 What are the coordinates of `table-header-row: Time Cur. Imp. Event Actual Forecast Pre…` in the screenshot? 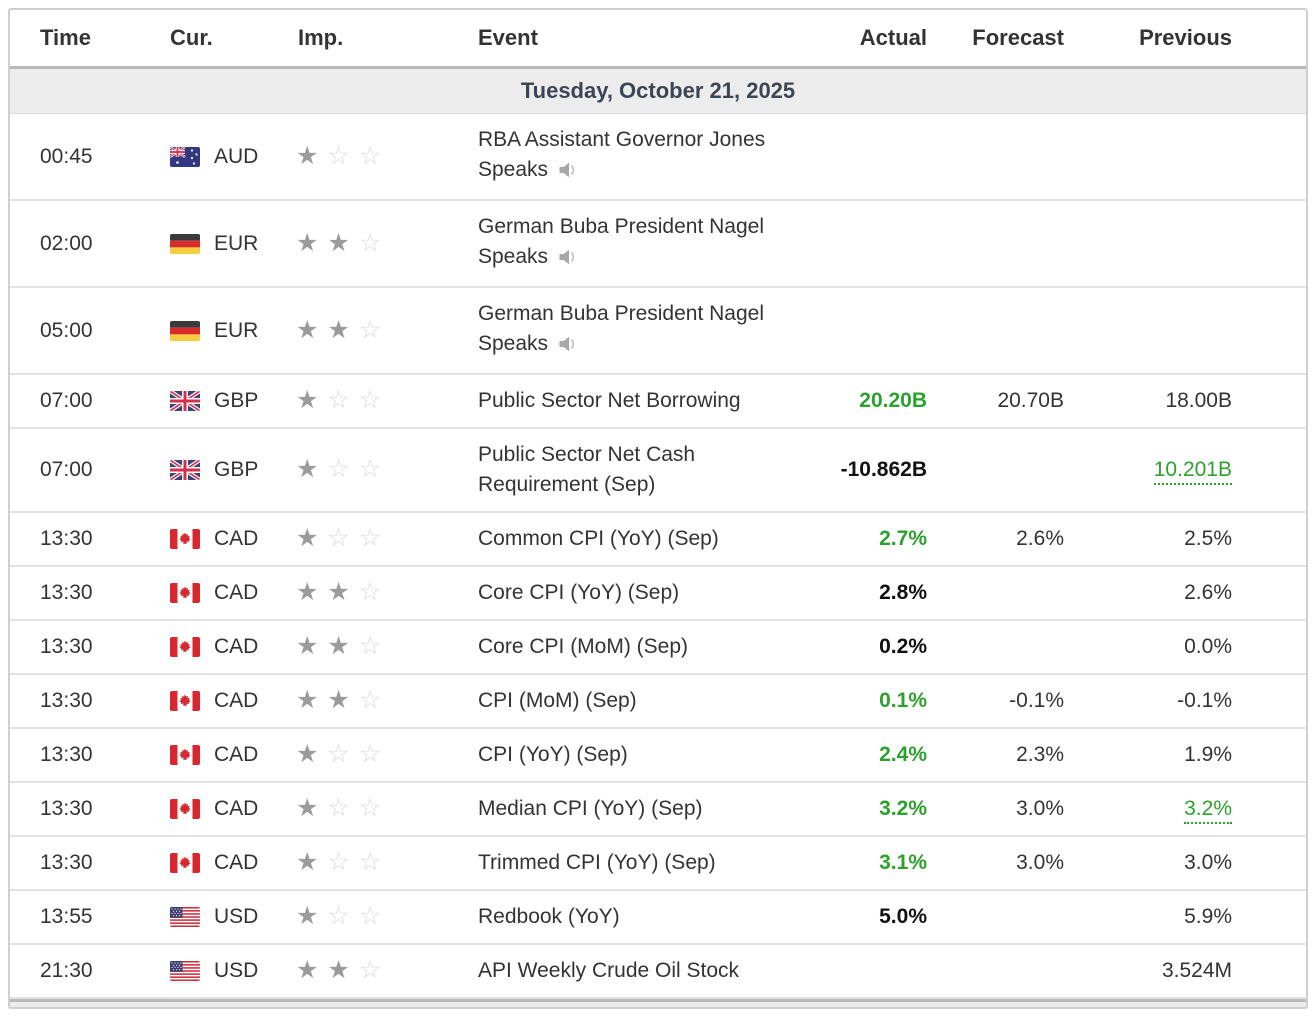 It's located at (658, 39).